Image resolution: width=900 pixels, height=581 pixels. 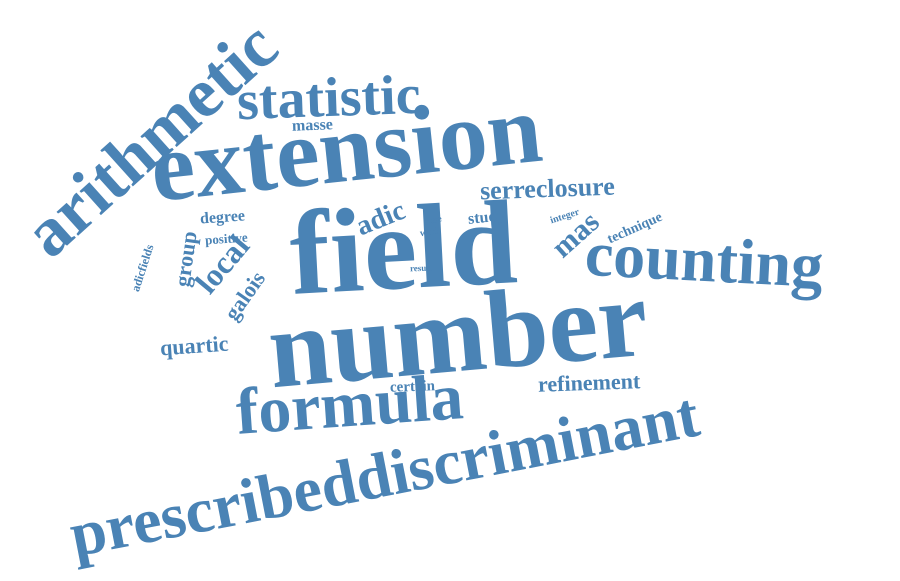 I want to click on word-result: result, so click(x=420, y=268).